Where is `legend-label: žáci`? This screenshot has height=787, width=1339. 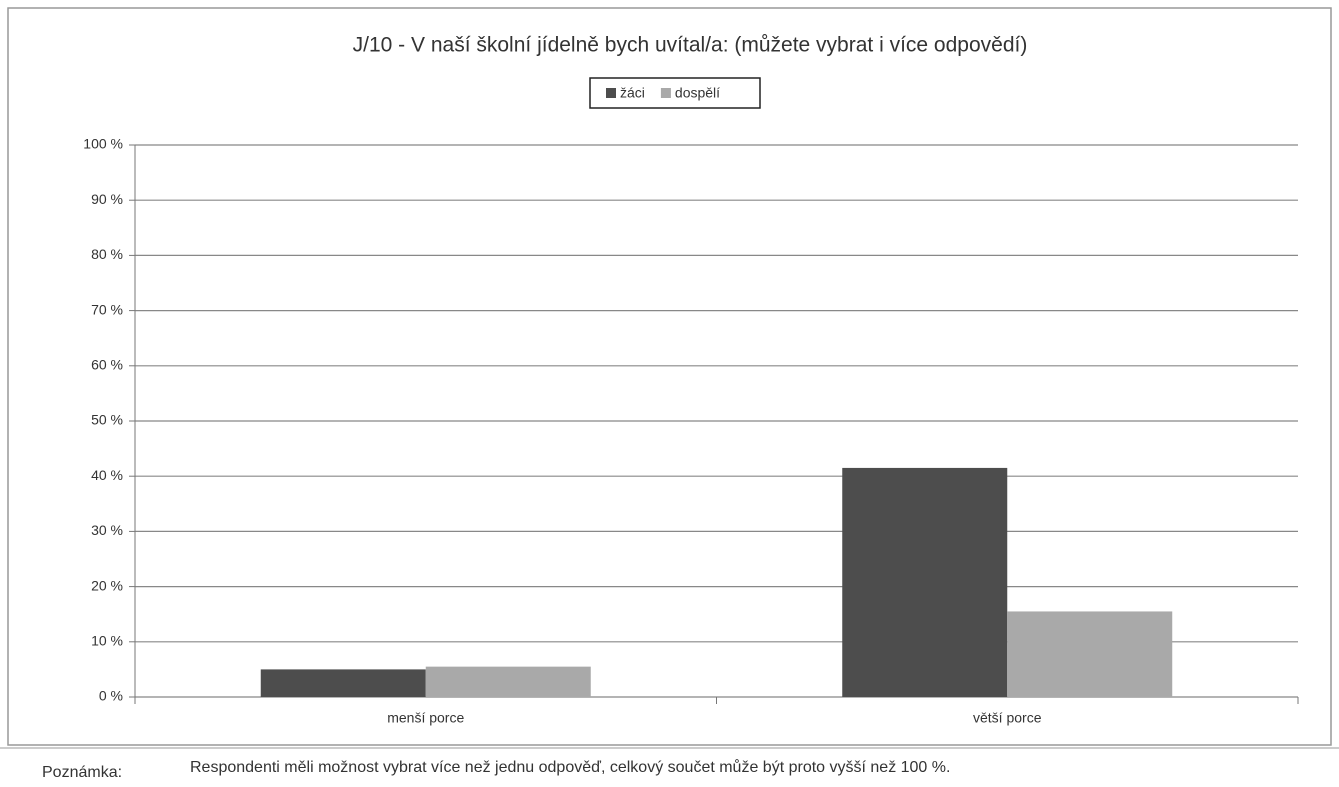 legend-label: žáci is located at coordinates (632, 93).